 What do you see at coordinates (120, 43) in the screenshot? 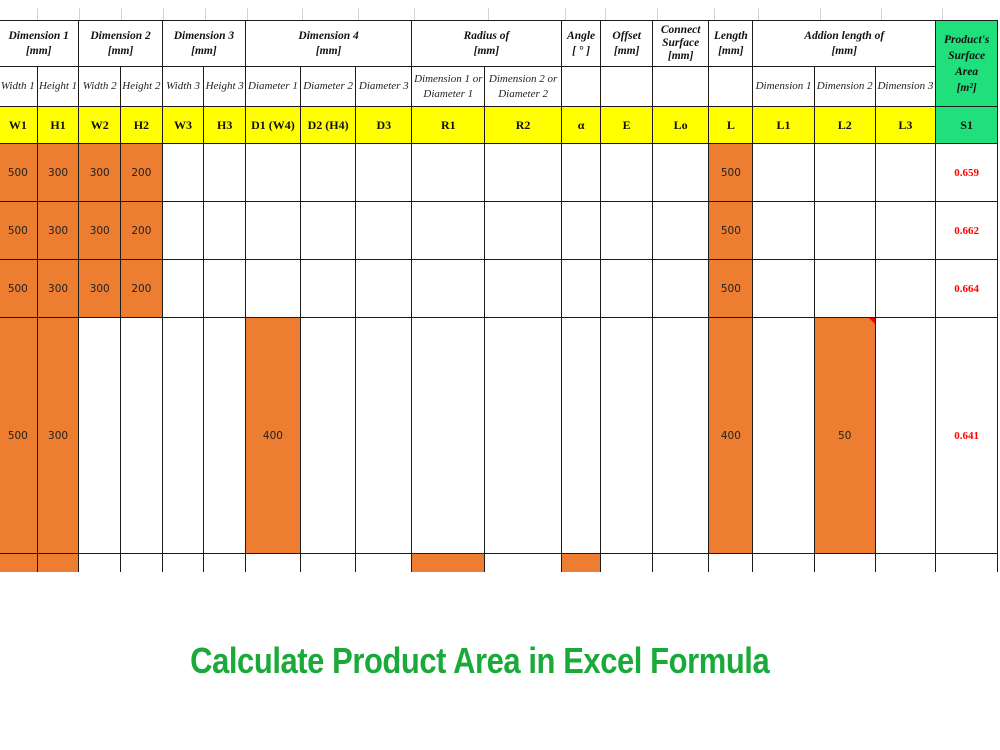
I see `header-dimension-2: Dimension 2 [mm]` at bounding box center [120, 43].